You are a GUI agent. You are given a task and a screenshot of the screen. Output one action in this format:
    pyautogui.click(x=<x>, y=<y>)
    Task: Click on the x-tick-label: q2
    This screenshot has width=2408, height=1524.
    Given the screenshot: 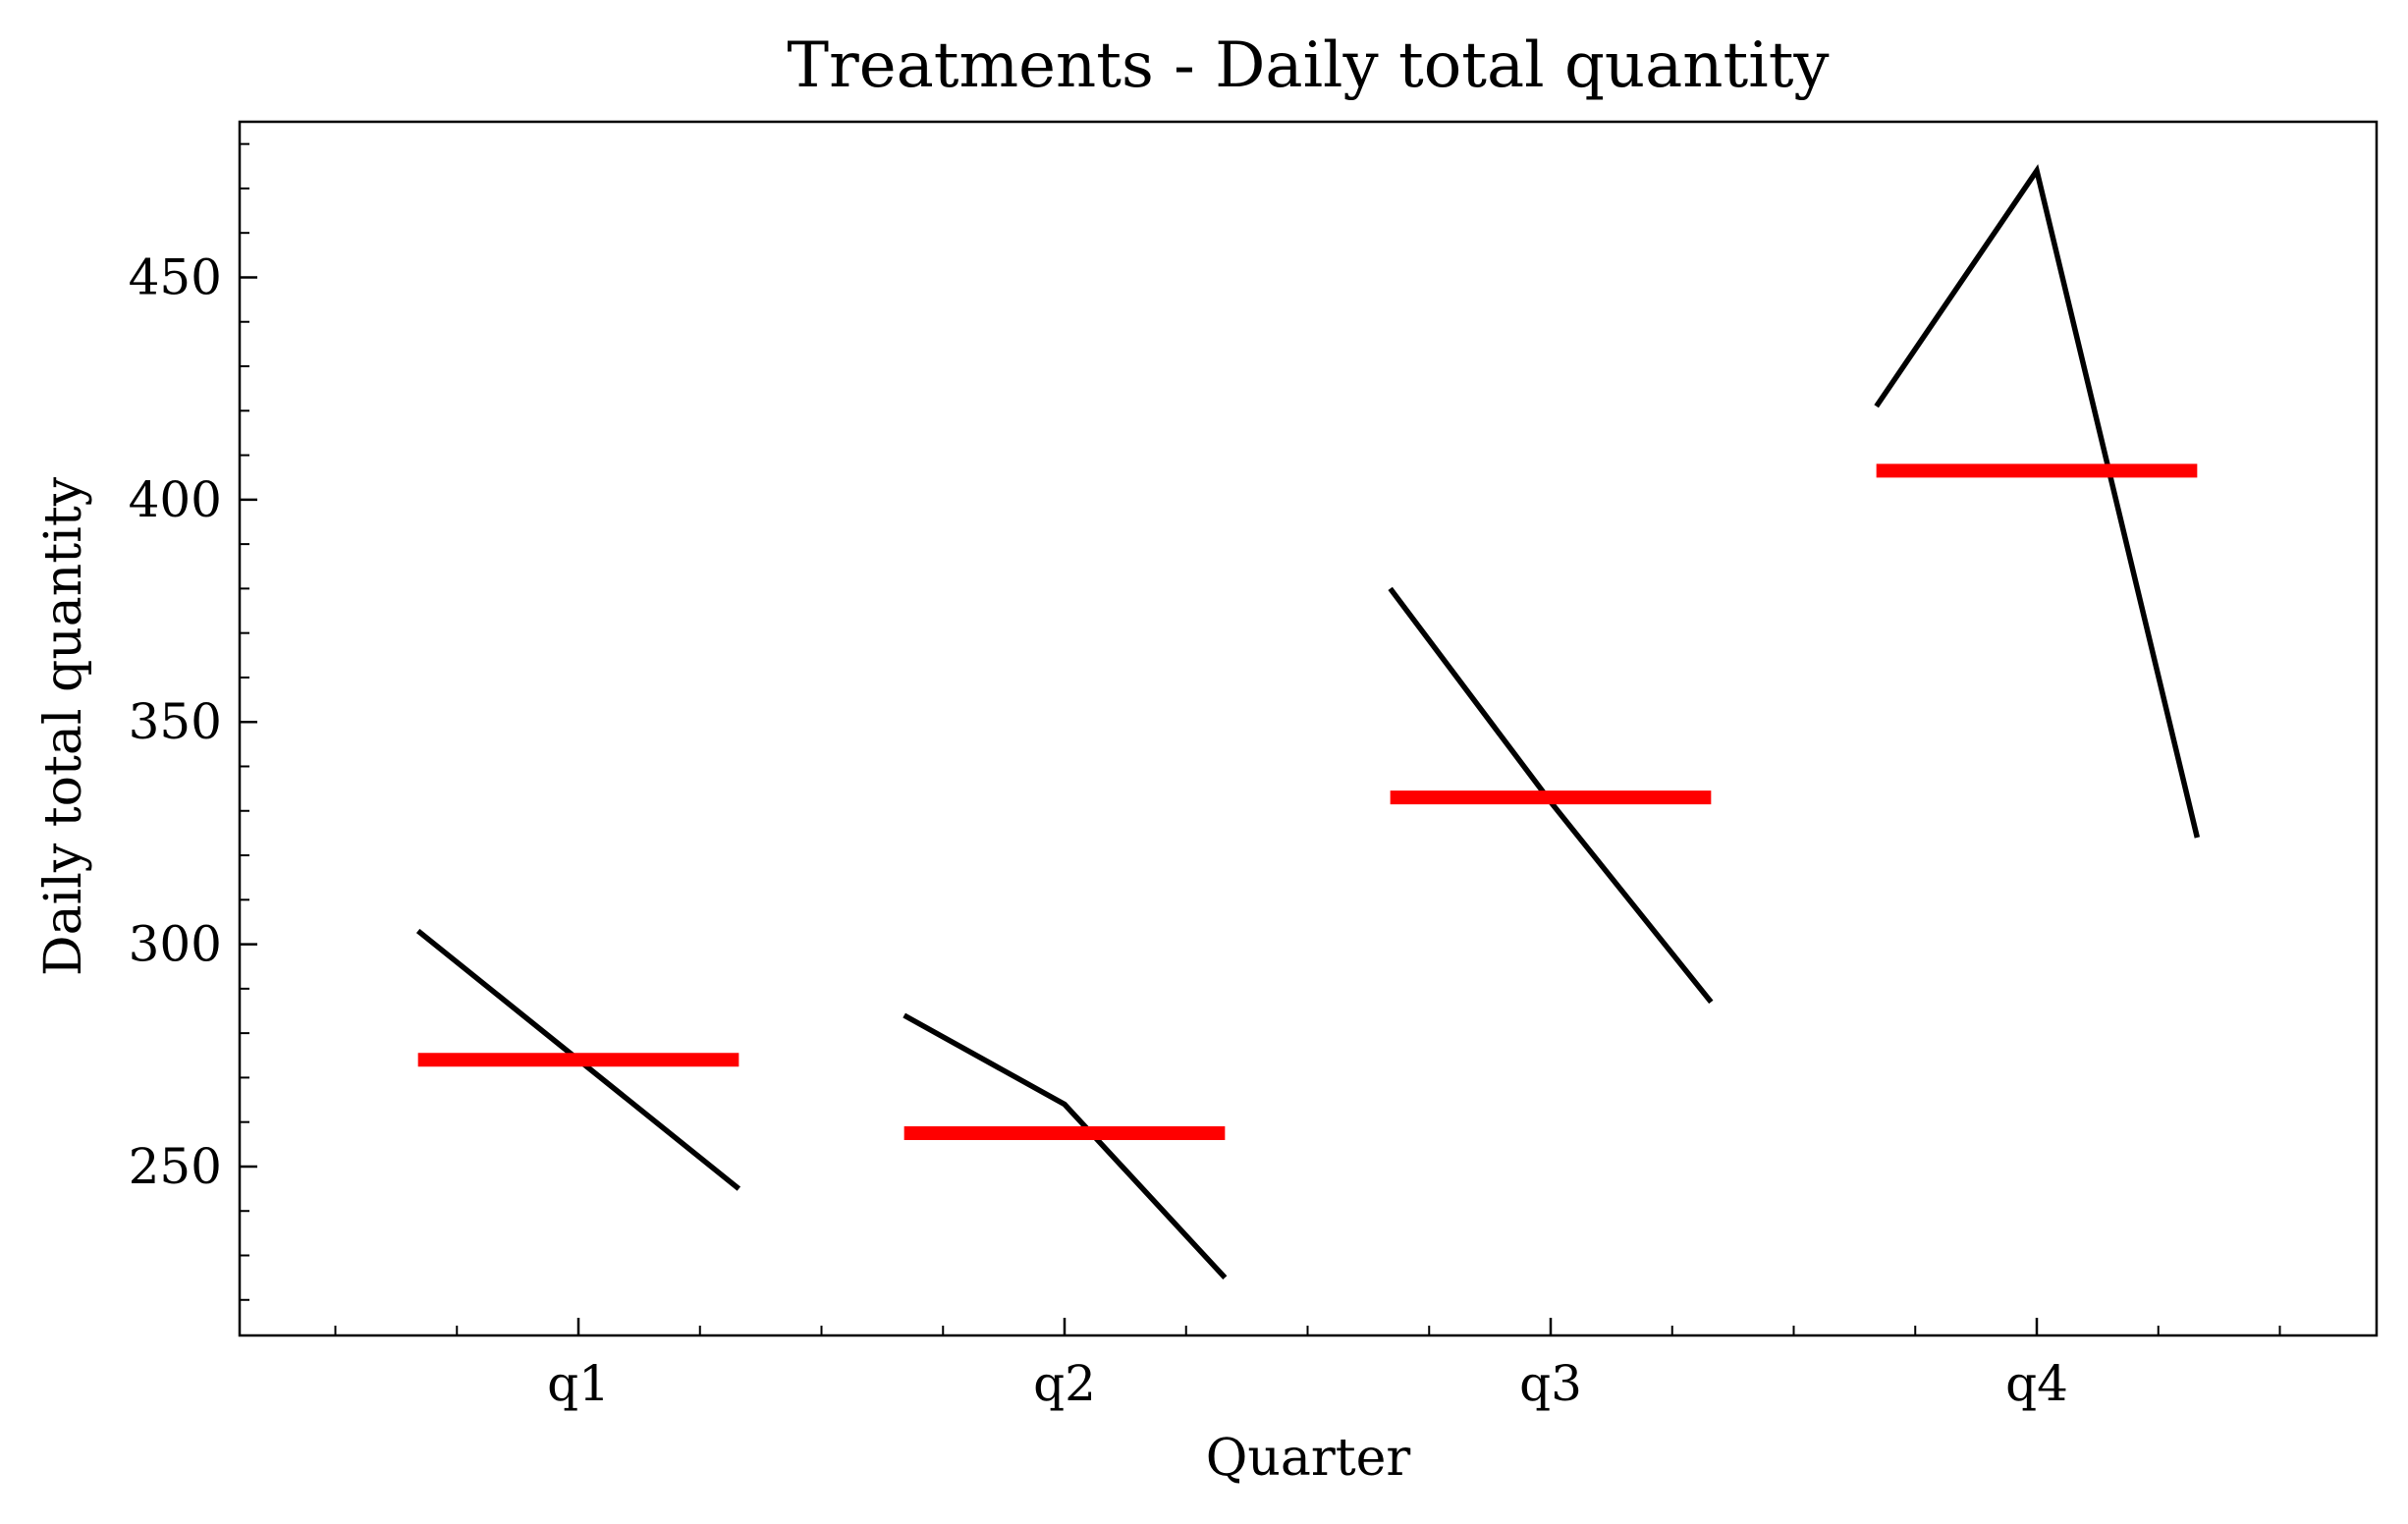 What is the action you would take?
    pyautogui.click(x=1064, y=1383)
    